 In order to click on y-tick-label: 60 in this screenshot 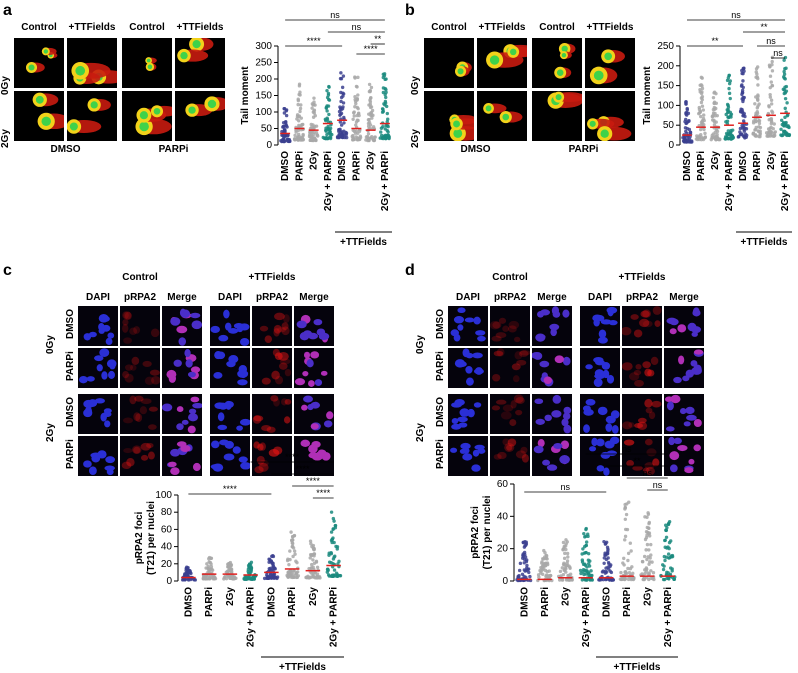, I will do `click(503, 484)`.